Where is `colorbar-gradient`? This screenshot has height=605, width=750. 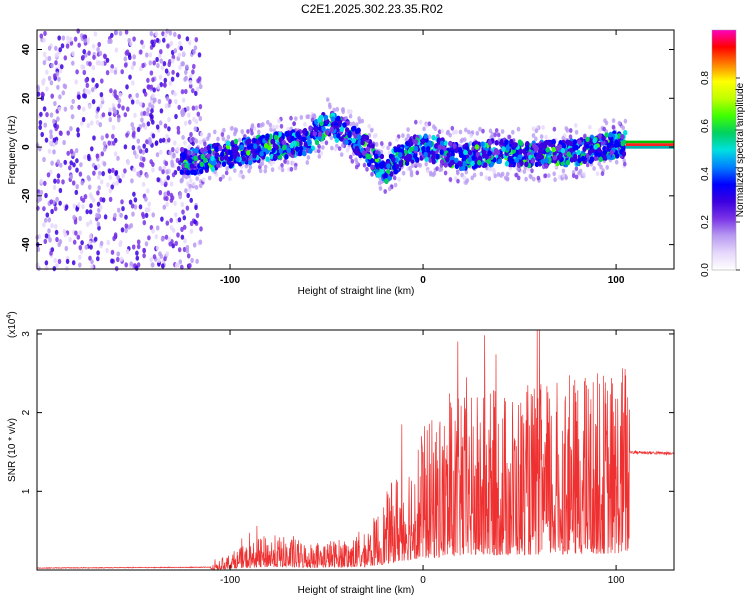 colorbar-gradient is located at coordinates (724, 150).